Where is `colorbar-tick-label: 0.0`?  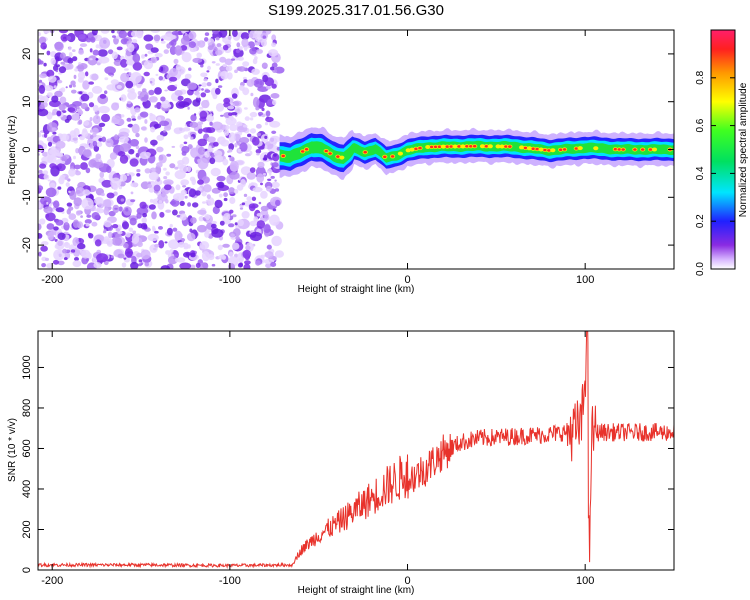
colorbar-tick-label: 0.0 is located at coordinates (700, 269).